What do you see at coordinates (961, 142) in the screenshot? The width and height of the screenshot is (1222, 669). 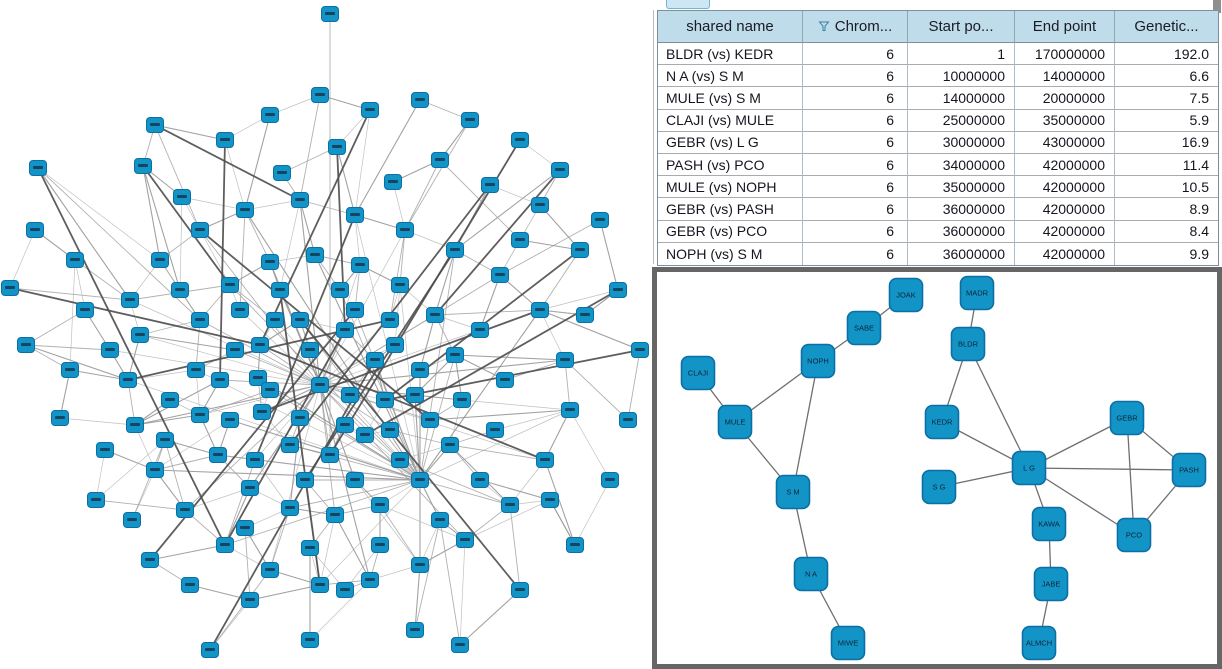 I see `table-cell: 30000000` at bounding box center [961, 142].